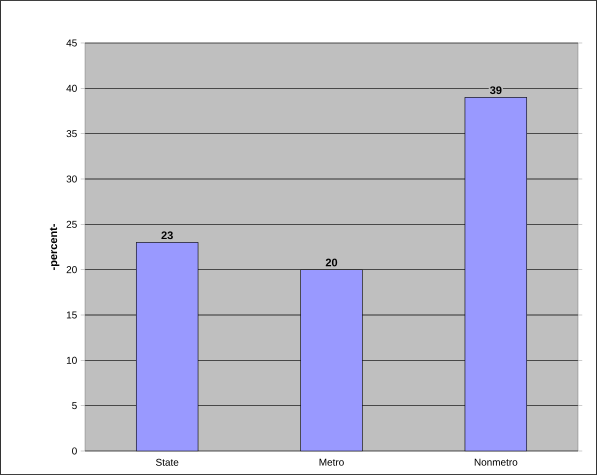 This screenshot has height=475, width=597. I want to click on y-tick-label: 0, so click(74, 451).